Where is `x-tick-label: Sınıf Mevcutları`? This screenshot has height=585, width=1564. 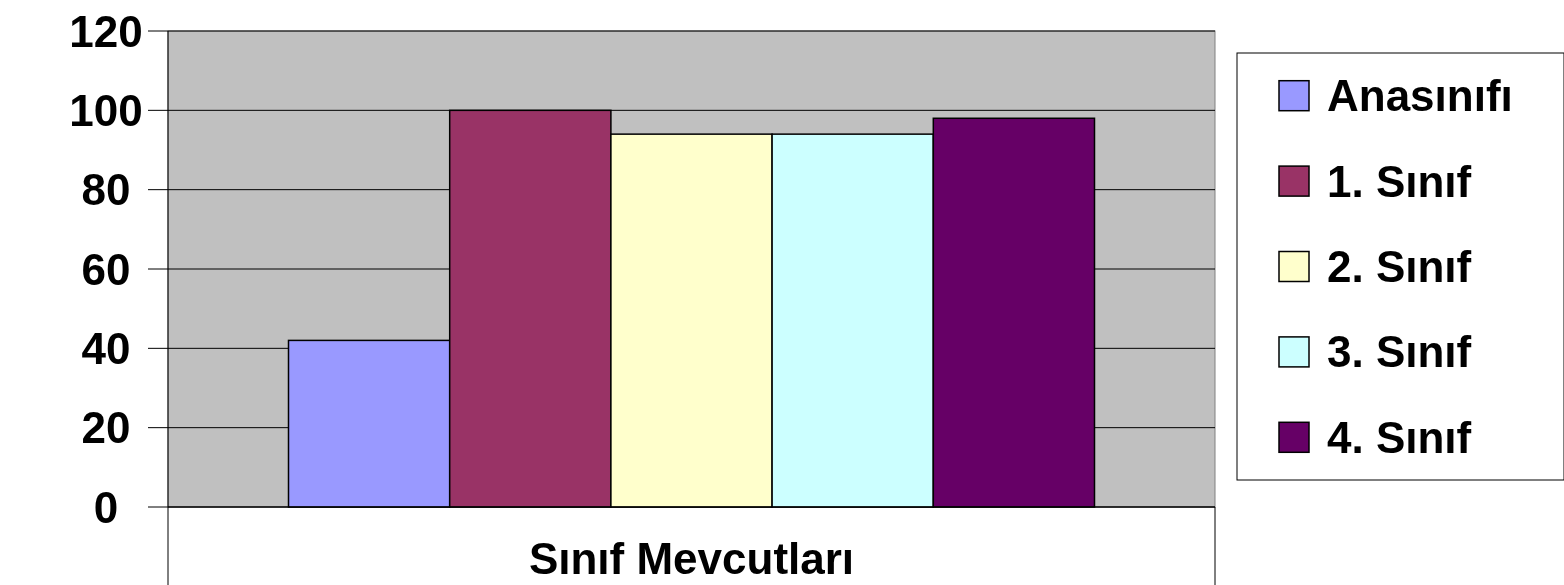 x-tick-label: Sınıf Mevcutları is located at coordinates (691, 558).